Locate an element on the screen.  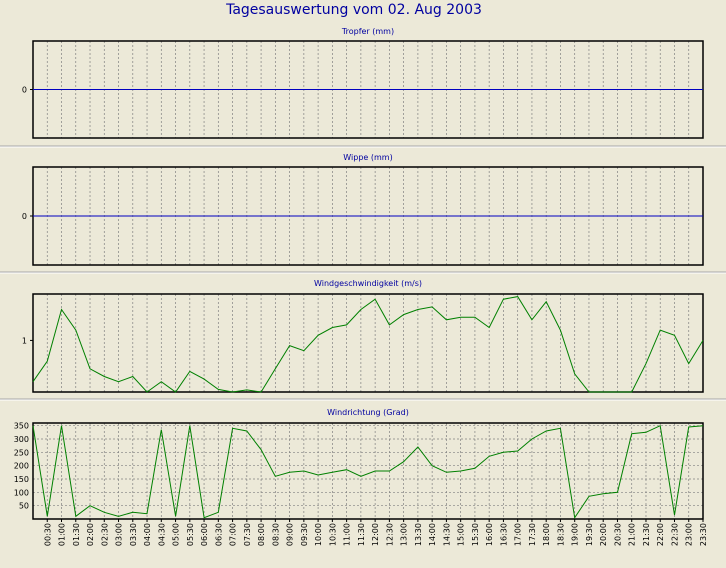
x-tick-label: 06:30 is located at coordinates (218, 534).